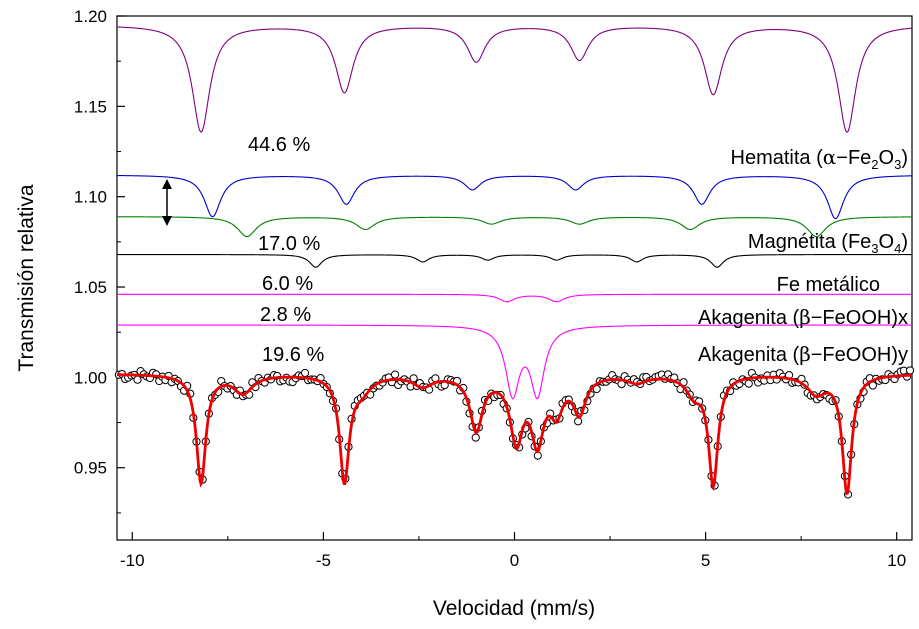  Describe the element at coordinates (514, 197) in the screenshot. I see `series-line-magnetita_a` at that location.